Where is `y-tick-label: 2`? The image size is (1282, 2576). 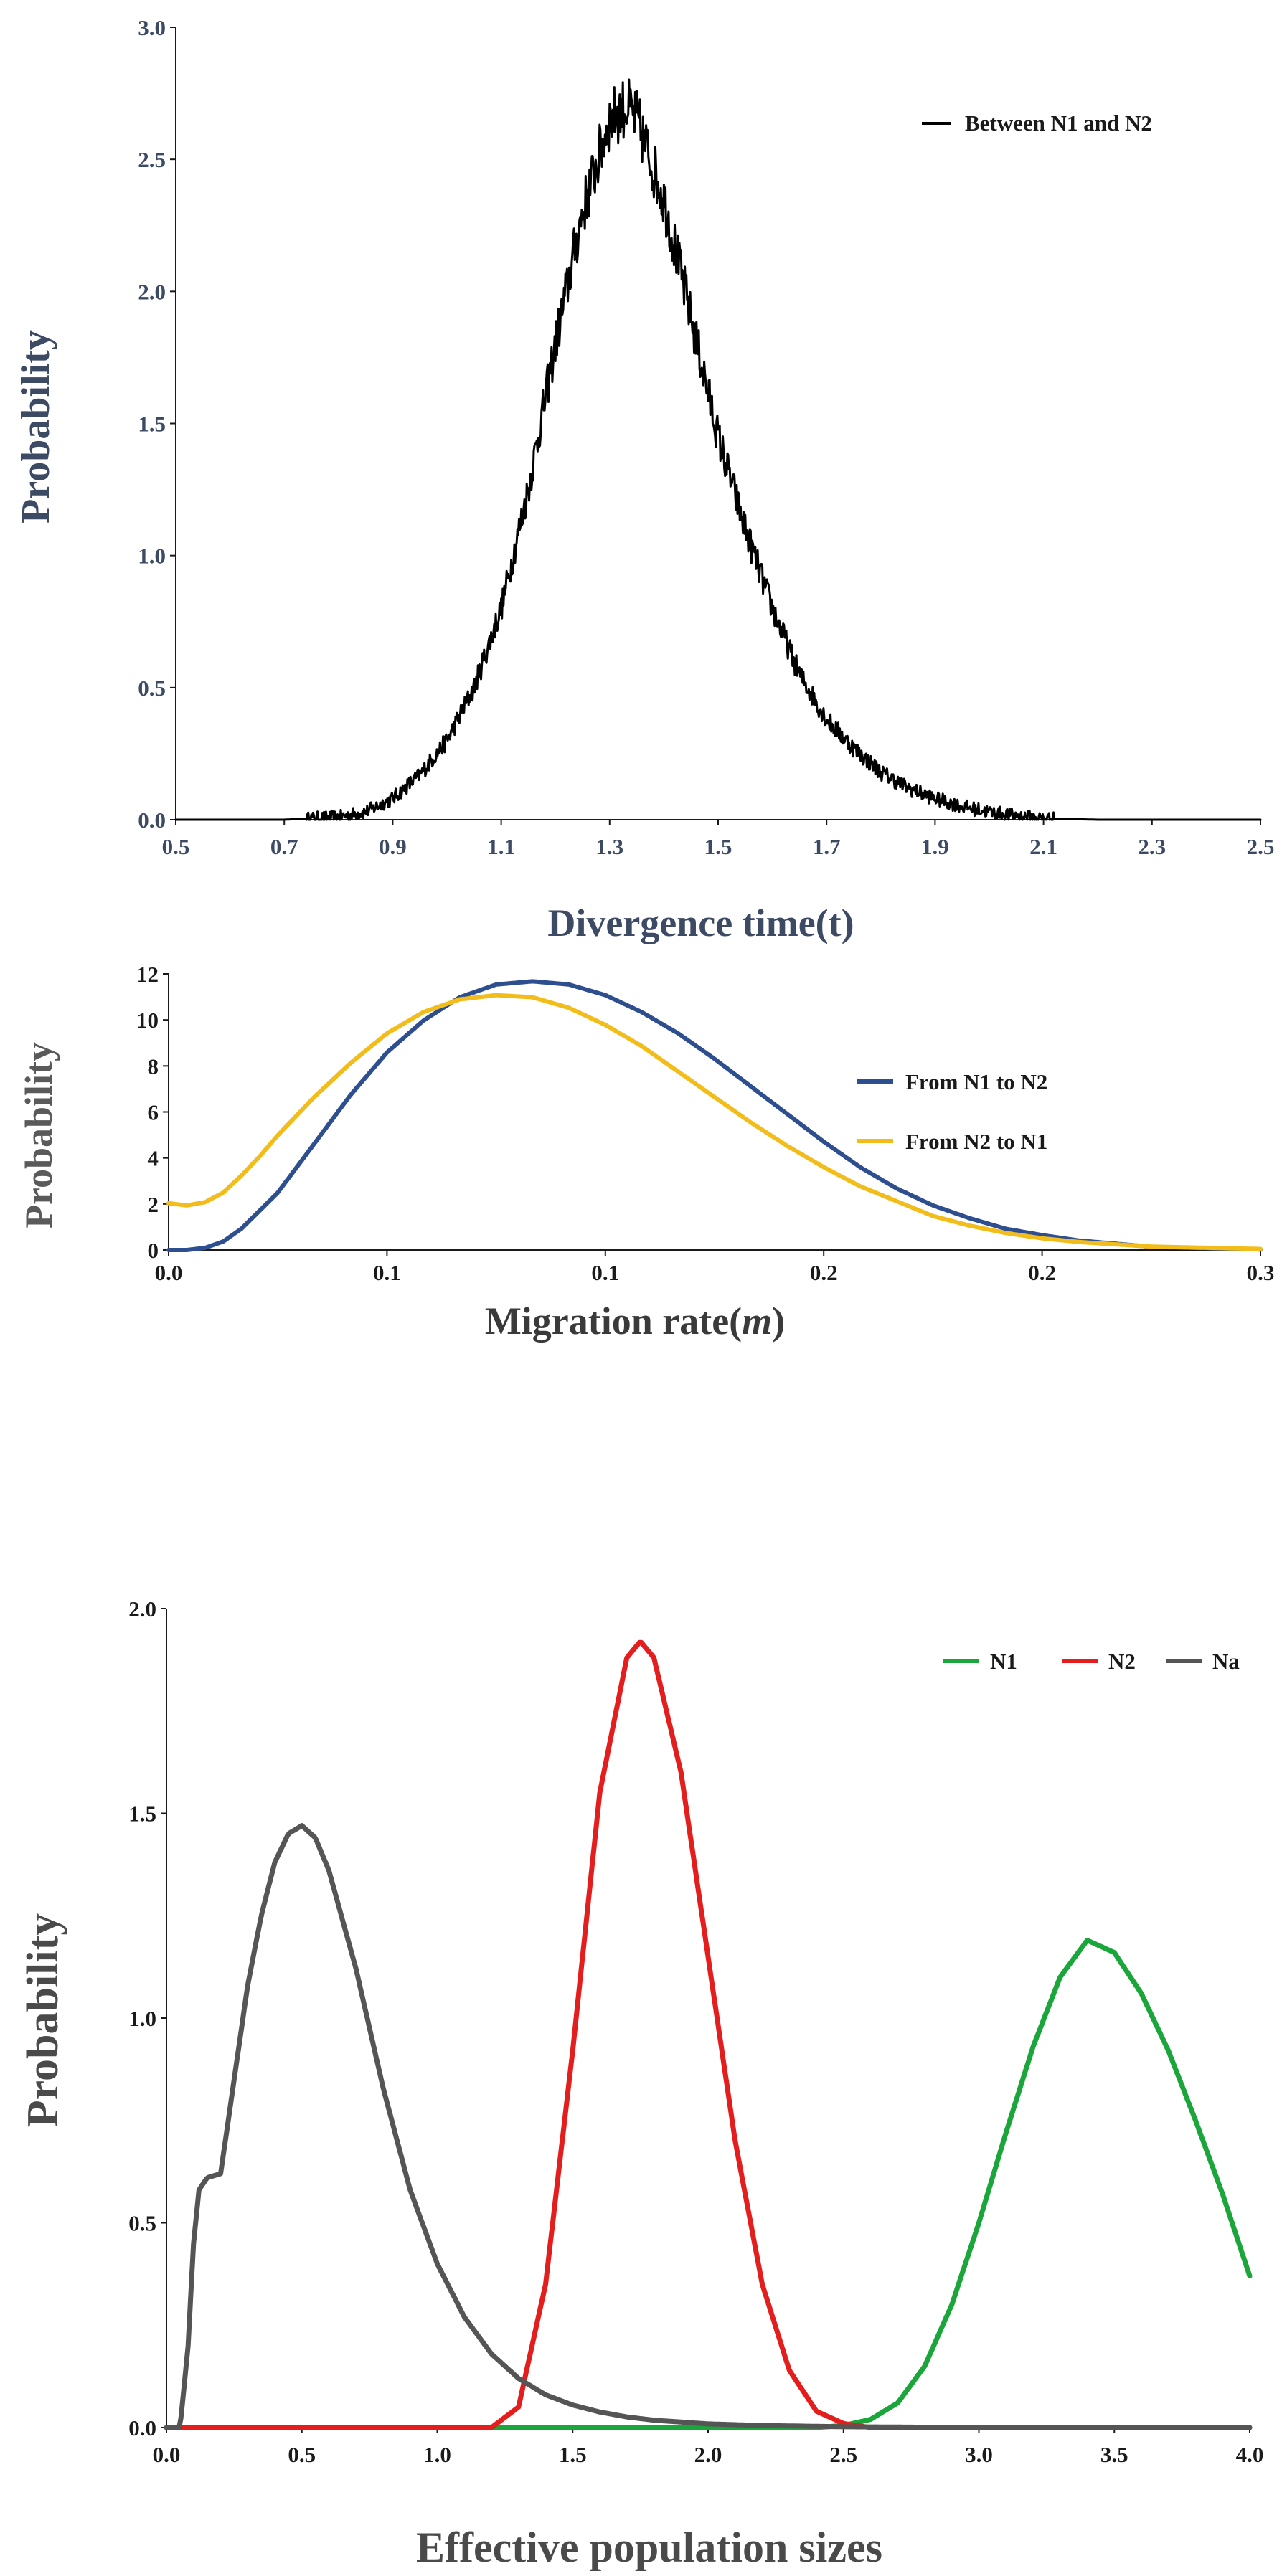
y-tick-label: 2 is located at coordinates (153, 1204).